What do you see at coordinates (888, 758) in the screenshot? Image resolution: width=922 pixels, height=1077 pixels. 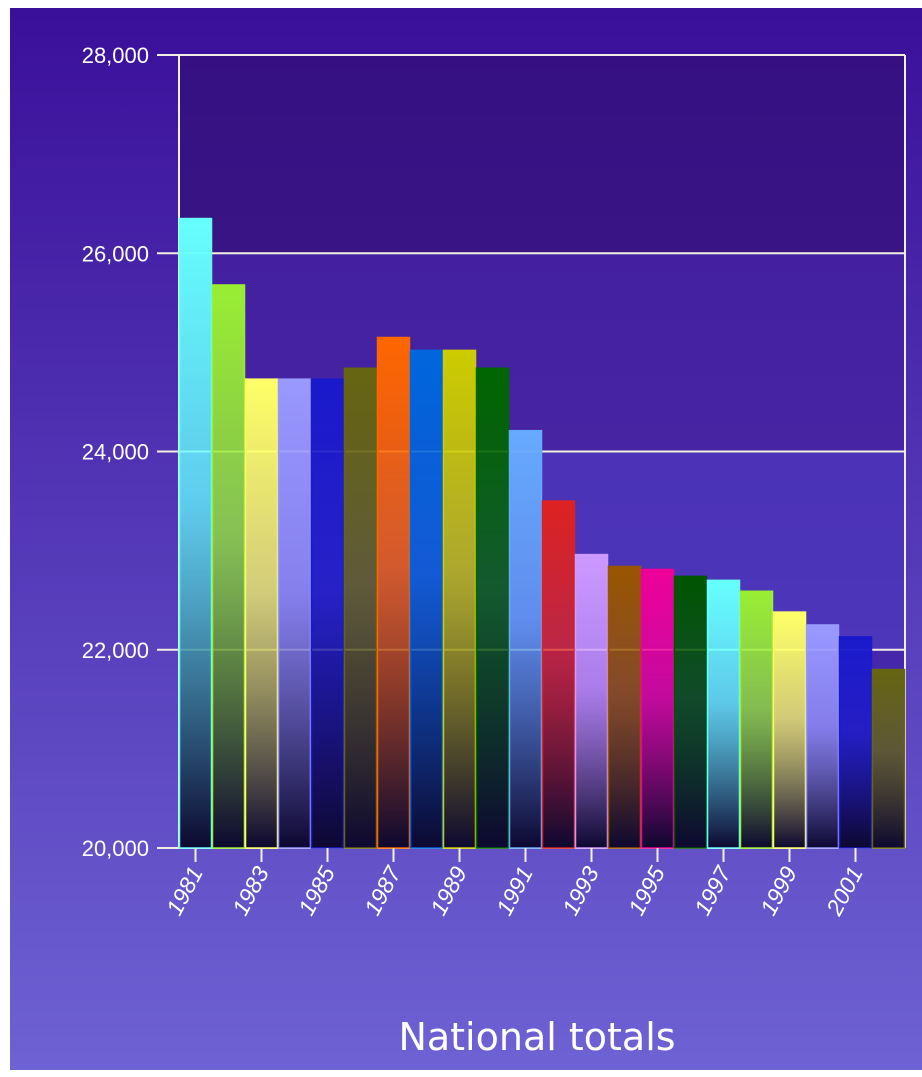 I see `bar-2002` at bounding box center [888, 758].